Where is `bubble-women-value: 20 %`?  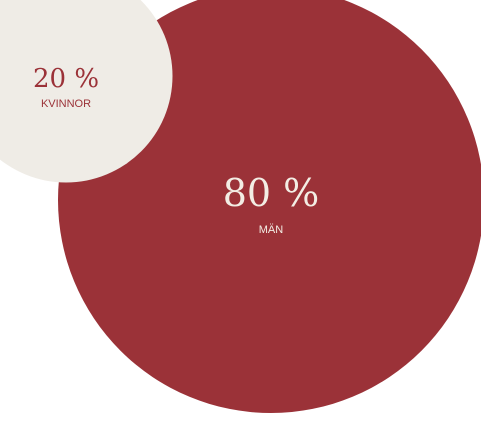
bubble-women-value: 20 % is located at coordinates (66, 79).